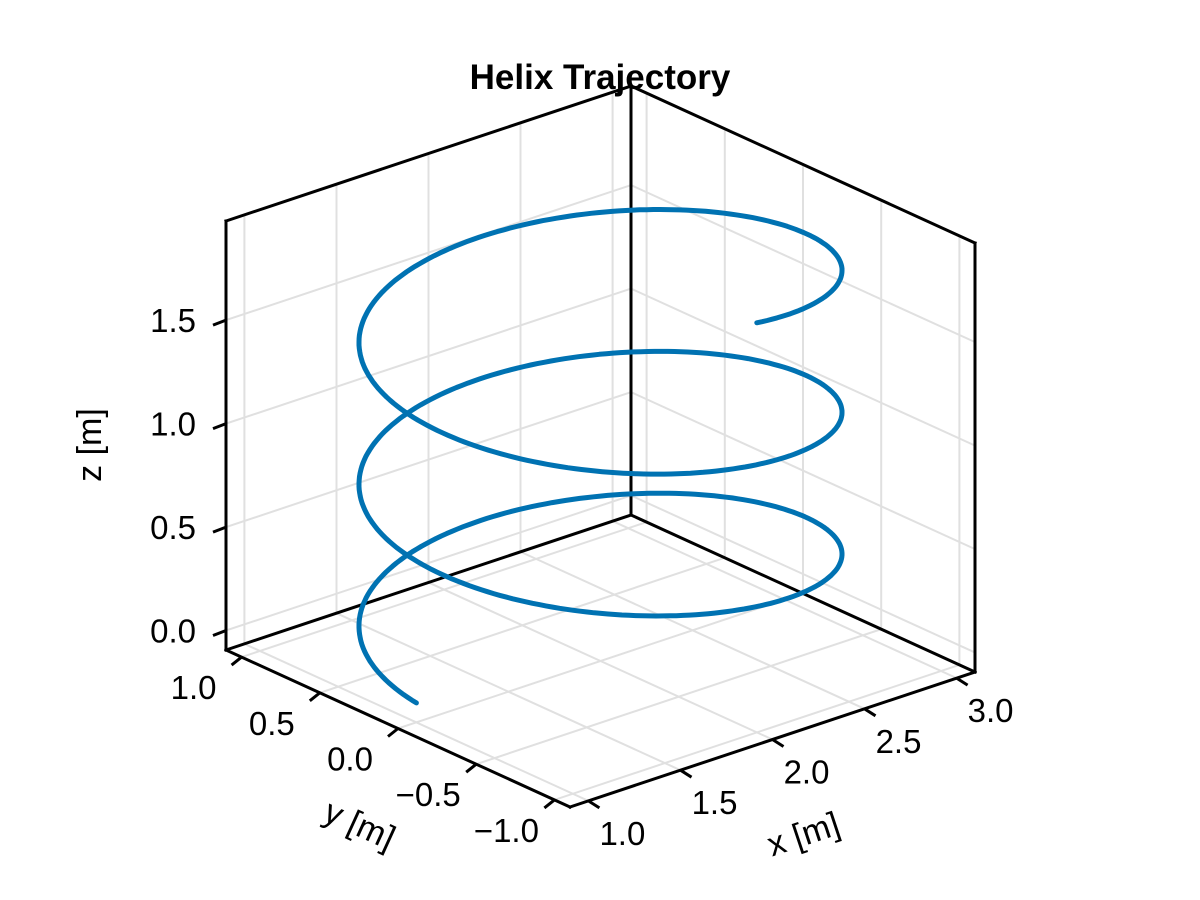 Image resolution: width=1200 pixels, height=900 pixels. What do you see at coordinates (991, 710) in the screenshot?
I see `x-tick-label: 3.0` at bounding box center [991, 710].